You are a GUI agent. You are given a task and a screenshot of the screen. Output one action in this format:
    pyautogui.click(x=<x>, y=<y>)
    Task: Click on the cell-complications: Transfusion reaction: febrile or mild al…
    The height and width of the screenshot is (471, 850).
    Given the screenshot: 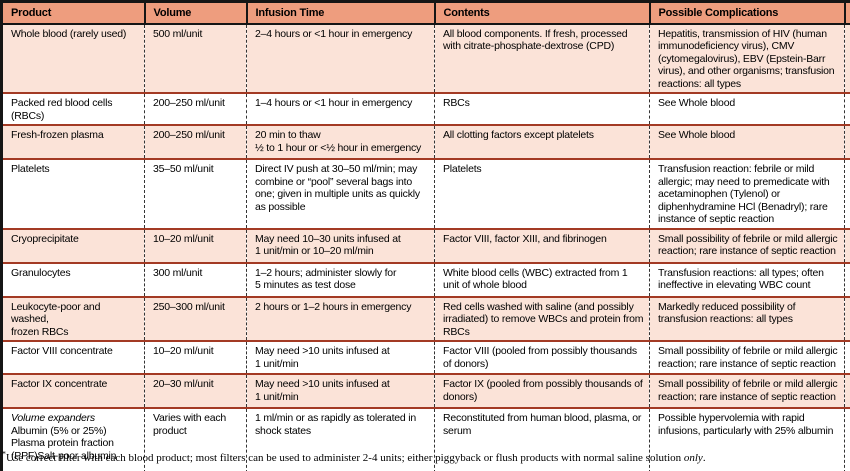 What is the action you would take?
    pyautogui.click(x=747, y=193)
    